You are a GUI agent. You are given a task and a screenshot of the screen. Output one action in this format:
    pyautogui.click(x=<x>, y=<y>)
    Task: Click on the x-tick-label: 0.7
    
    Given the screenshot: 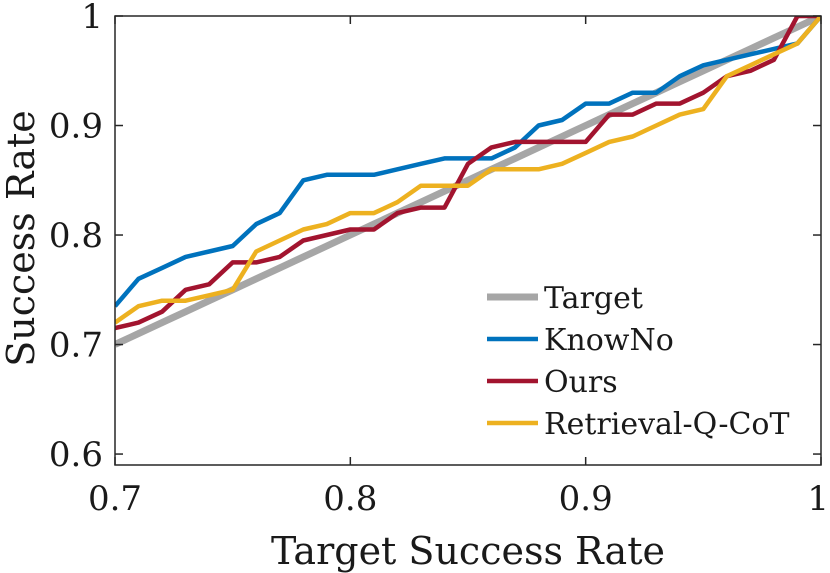 What is the action you would take?
    pyautogui.click(x=115, y=499)
    